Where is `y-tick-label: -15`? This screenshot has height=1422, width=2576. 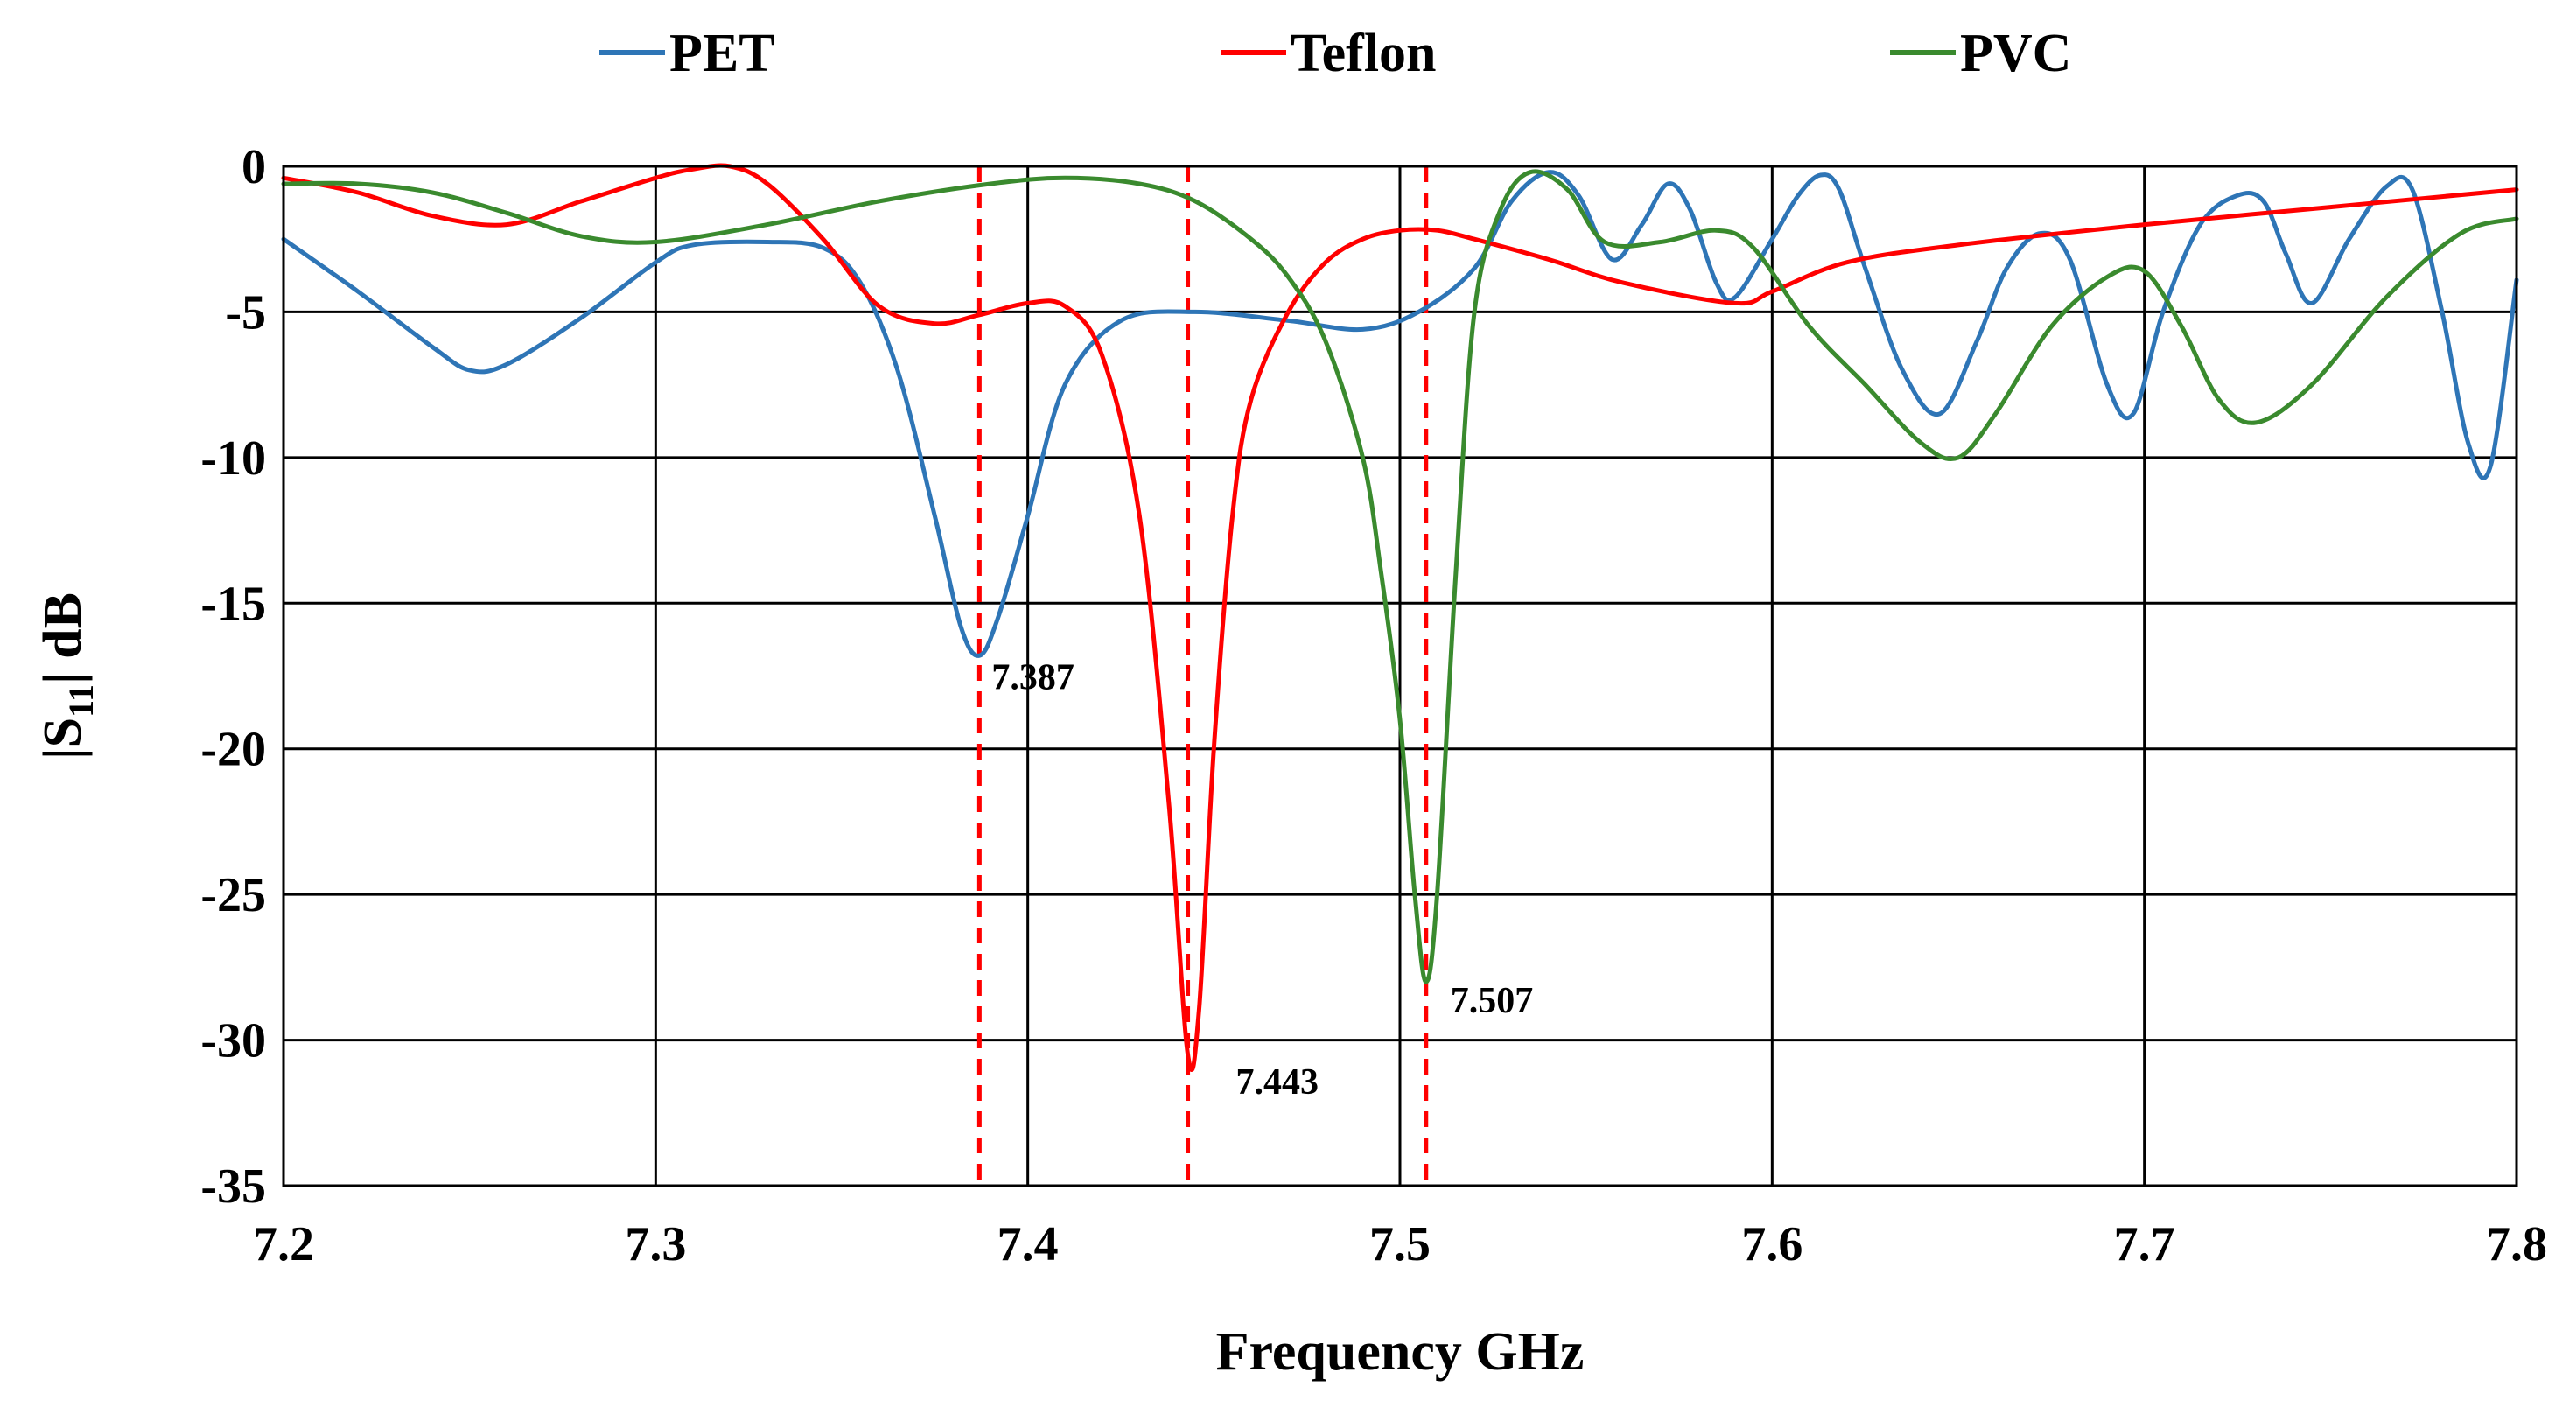
y-tick-label: -15 is located at coordinates (233, 604).